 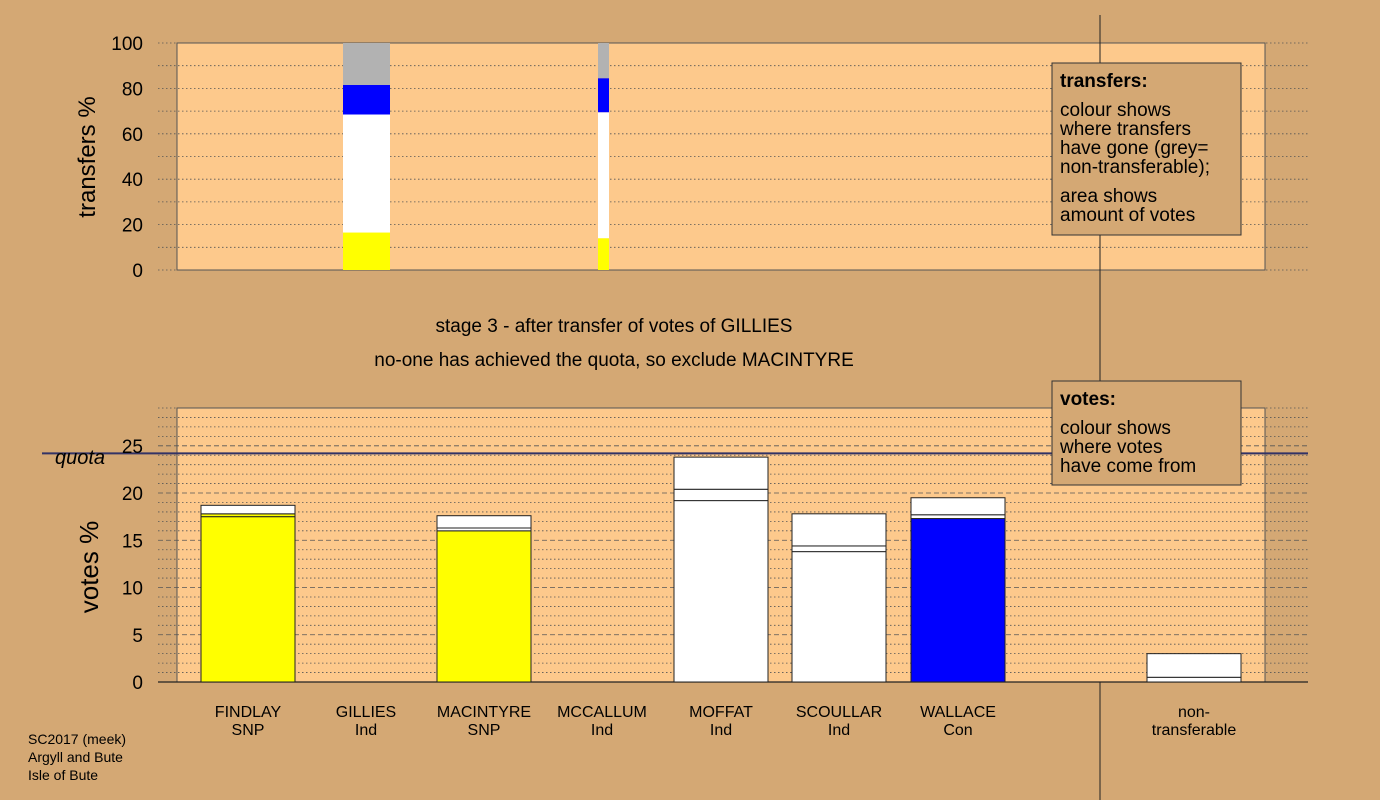 I want to click on transfer-bar-mccallum, so click(x=603, y=156).